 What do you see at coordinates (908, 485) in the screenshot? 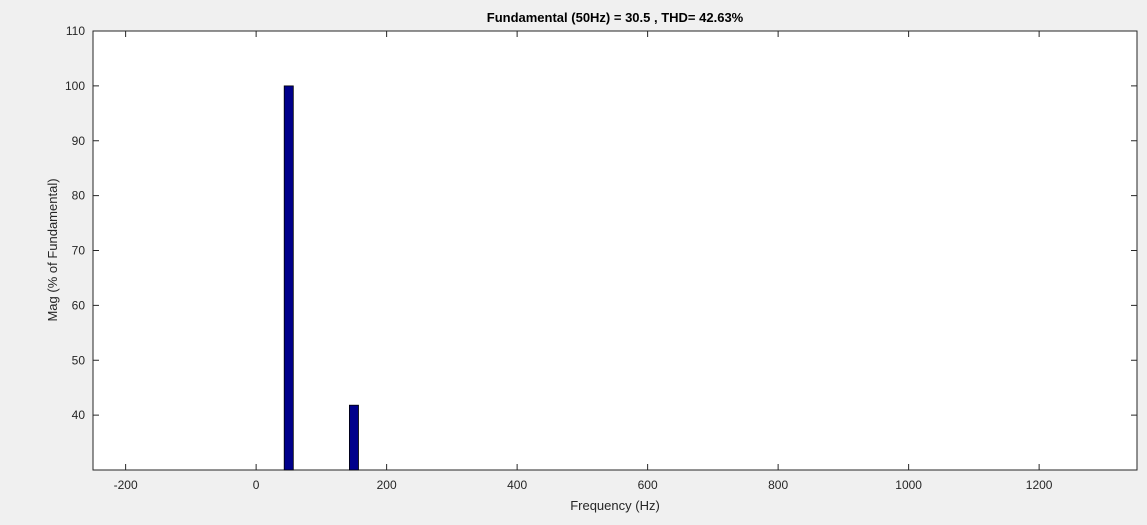
I see `x-tick-label: 1000` at bounding box center [908, 485].